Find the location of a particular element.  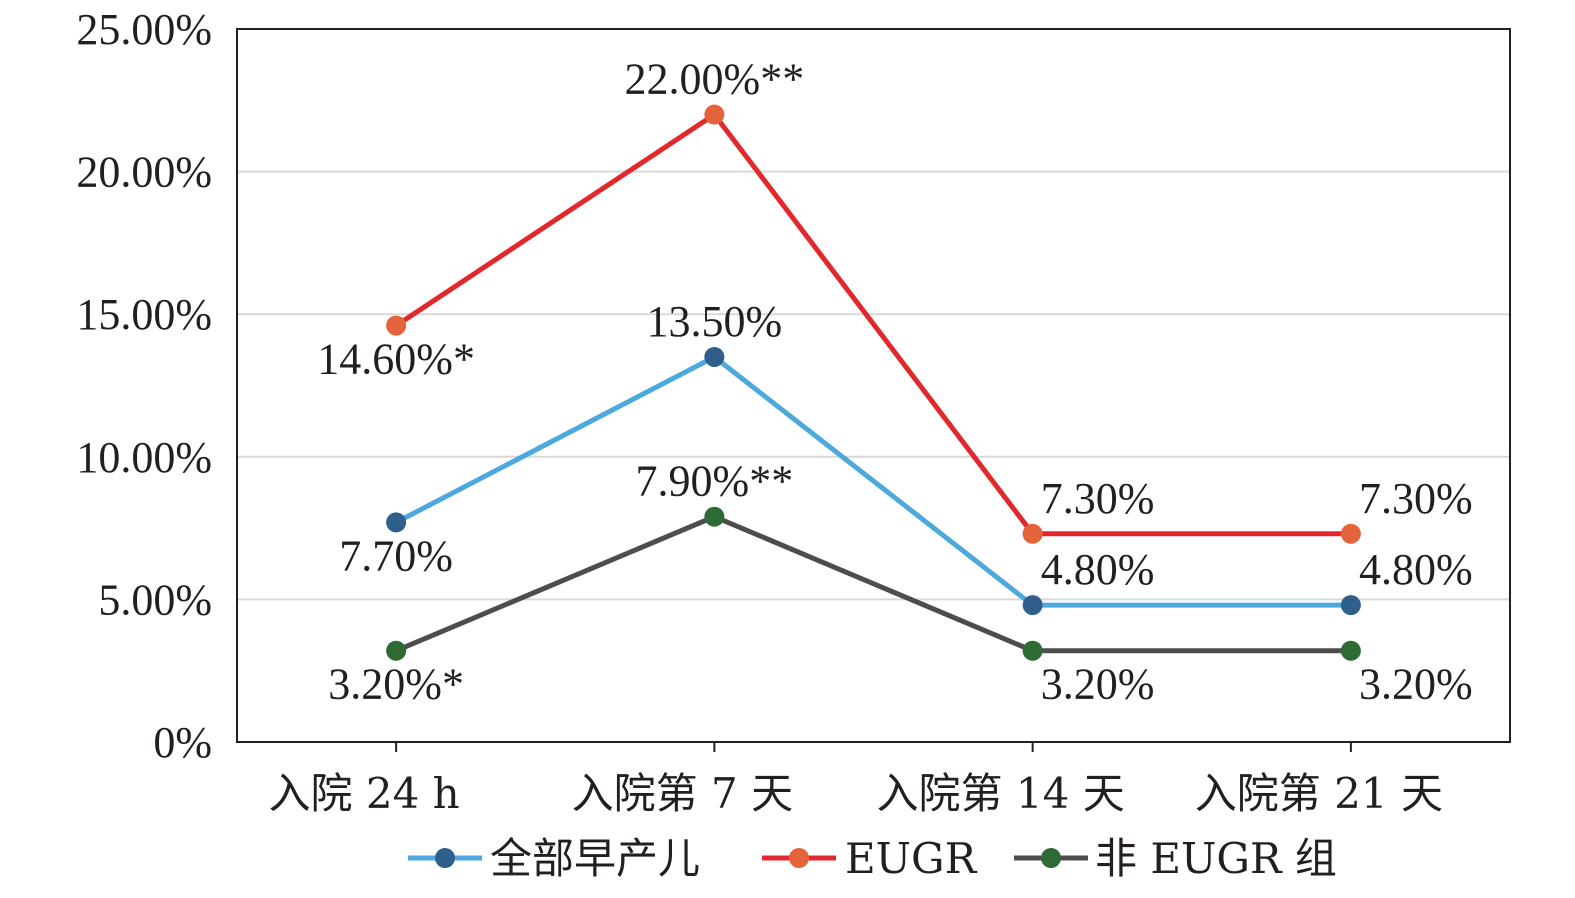

x-tick-label: 入院第 21 天 is located at coordinates (1319, 793).